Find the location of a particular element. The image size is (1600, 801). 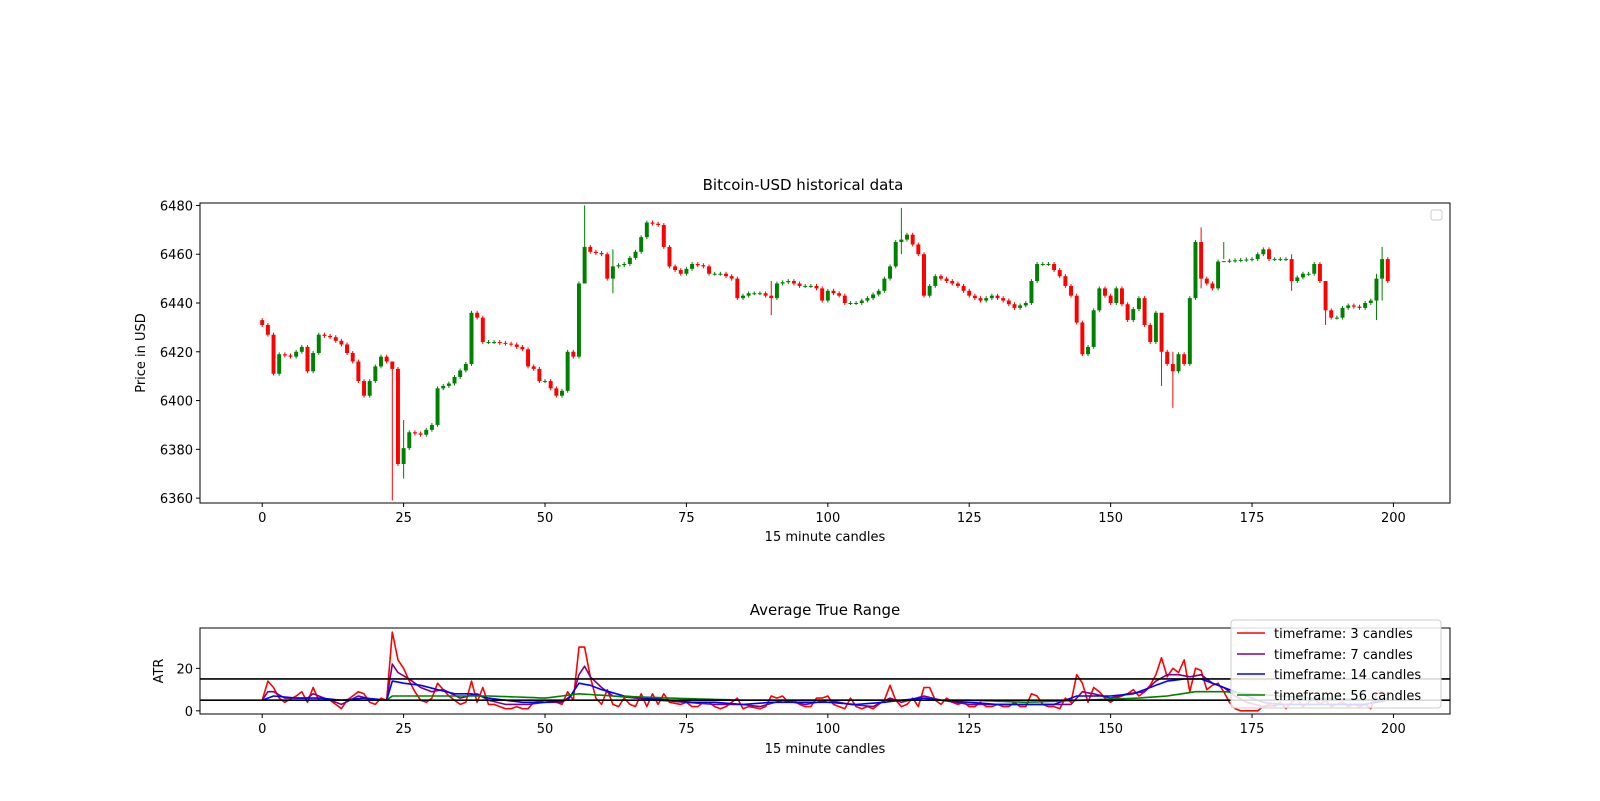

atr-legend-frame is located at coordinates (1336, 664).